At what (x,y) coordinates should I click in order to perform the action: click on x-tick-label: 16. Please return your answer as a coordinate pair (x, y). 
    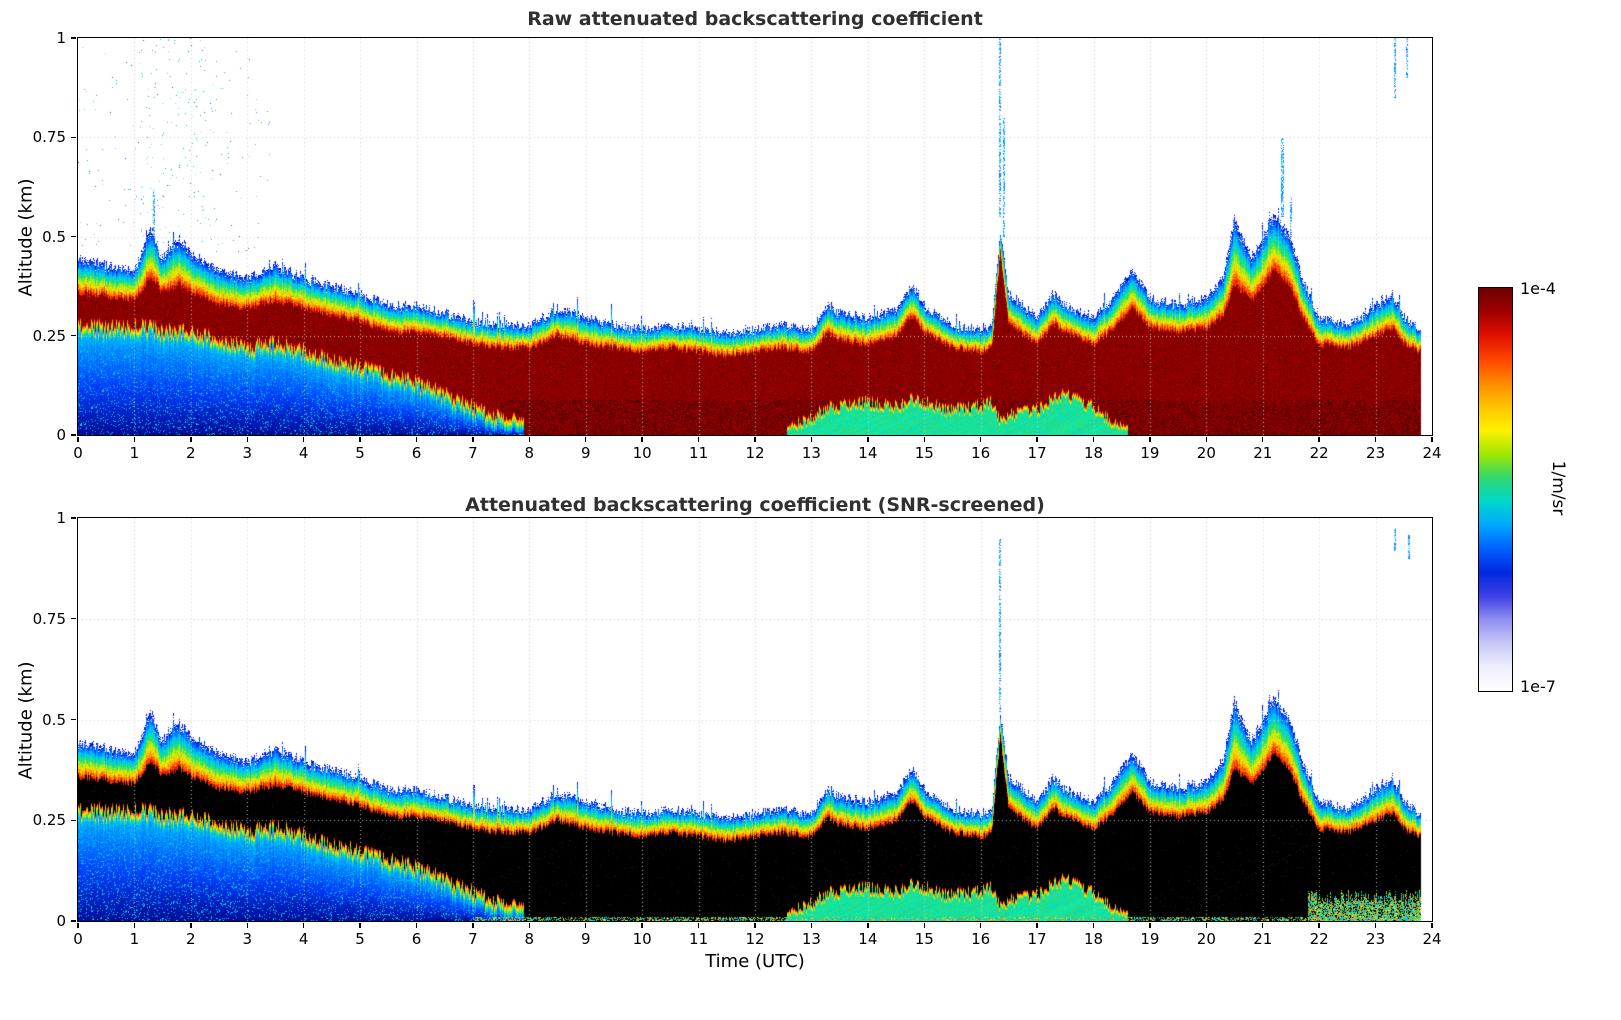
    Looking at the image, I should click on (981, 453).